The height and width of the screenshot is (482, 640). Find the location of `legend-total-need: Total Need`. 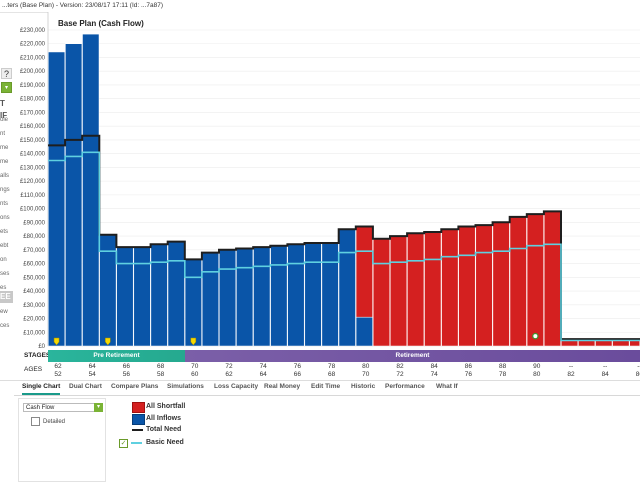

legend-total-need: Total Need is located at coordinates (164, 429).